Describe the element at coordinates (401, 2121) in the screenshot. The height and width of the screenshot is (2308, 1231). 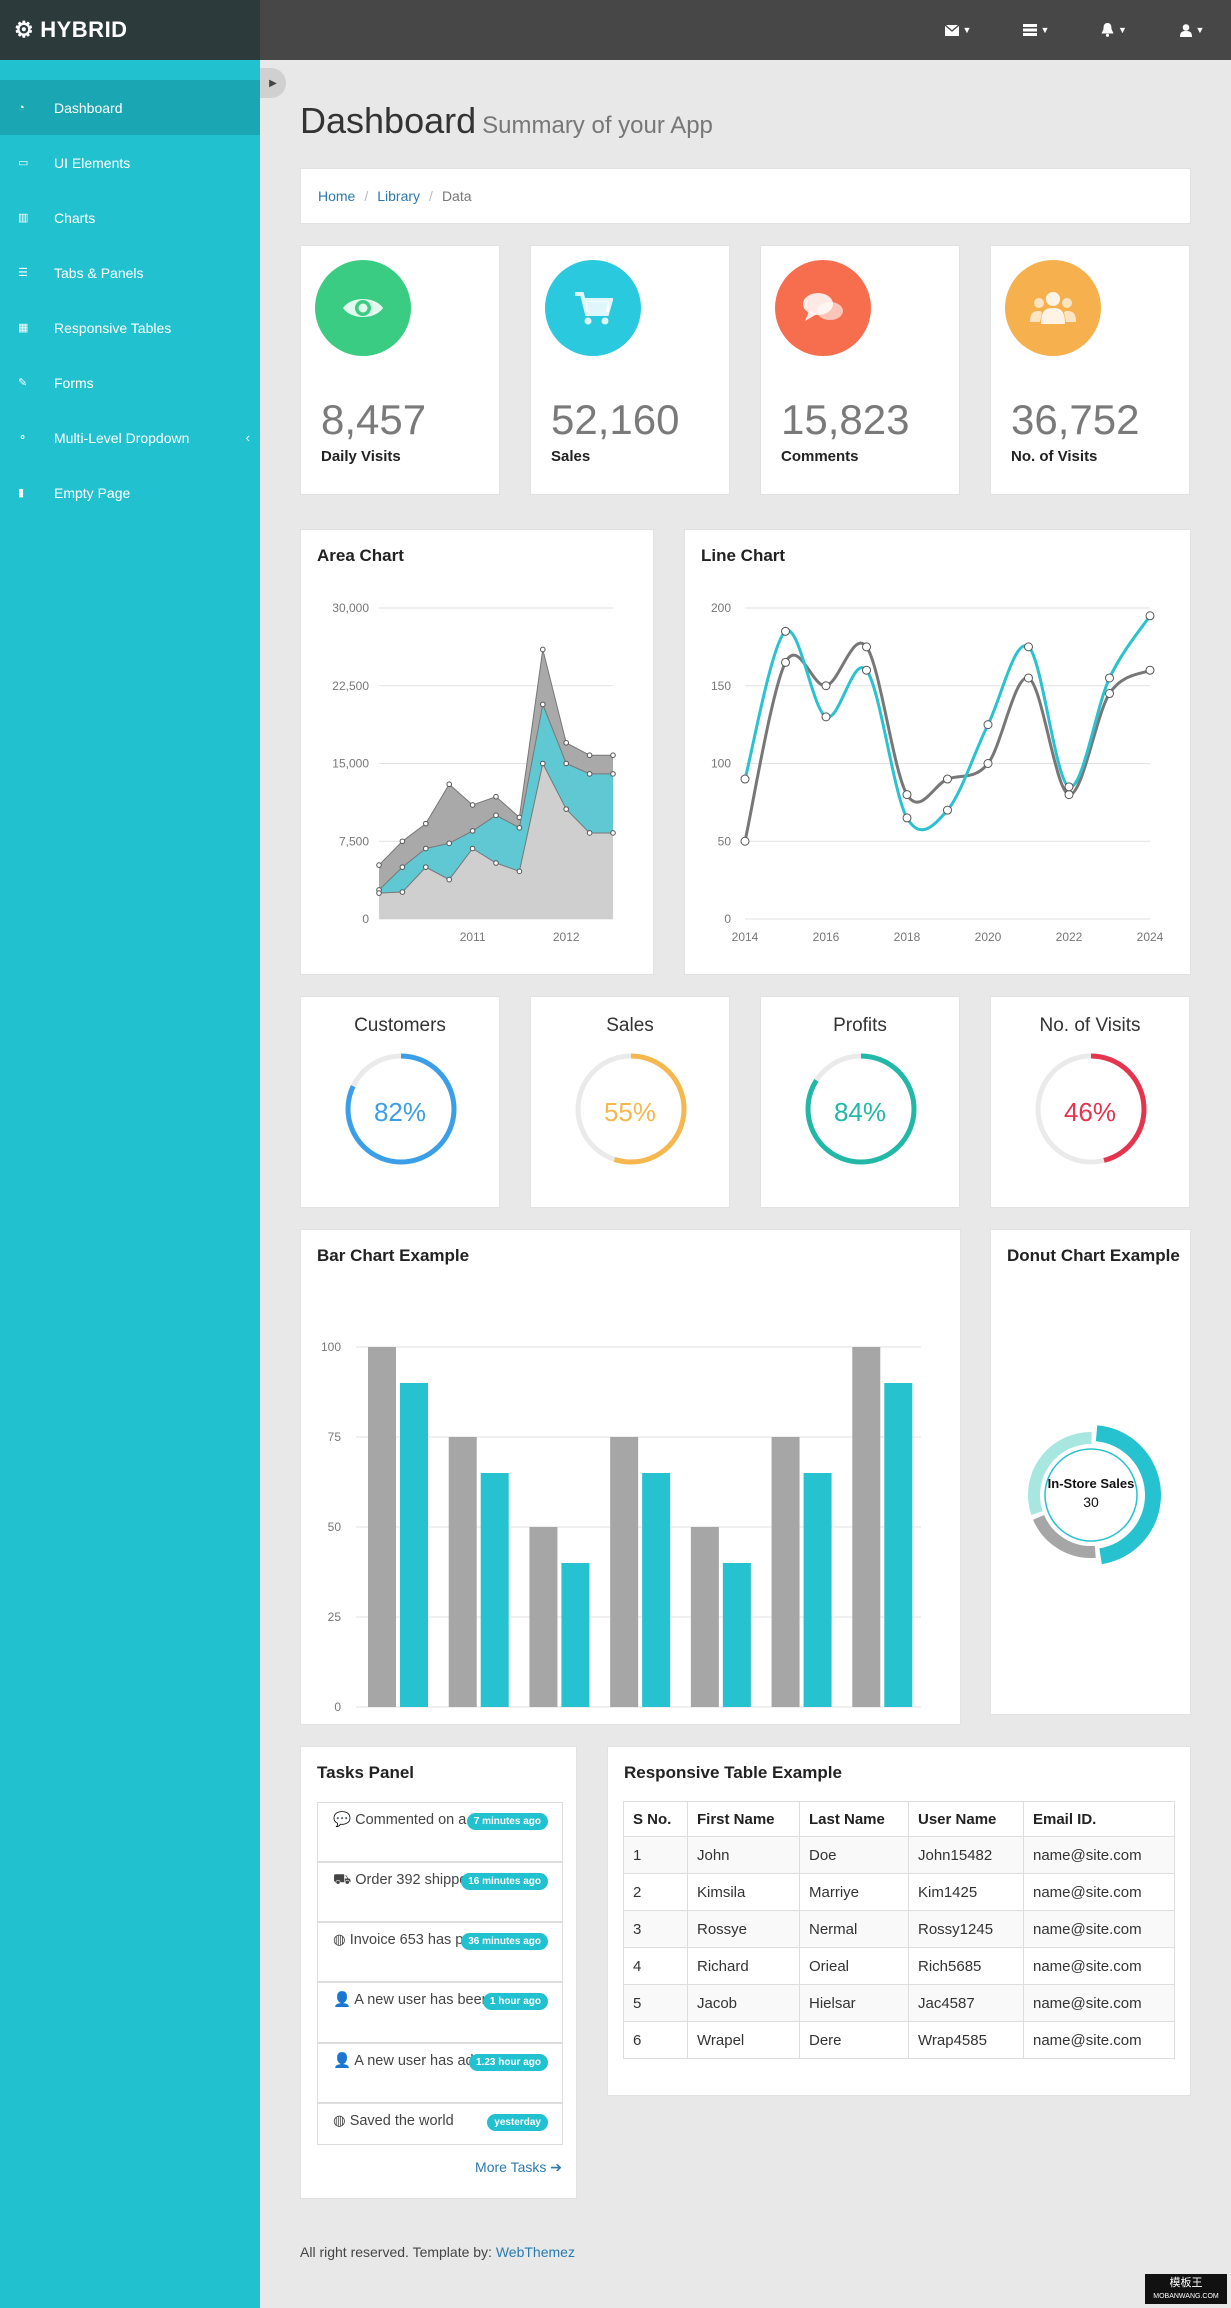
I see `task-text: Saved the world` at that location.